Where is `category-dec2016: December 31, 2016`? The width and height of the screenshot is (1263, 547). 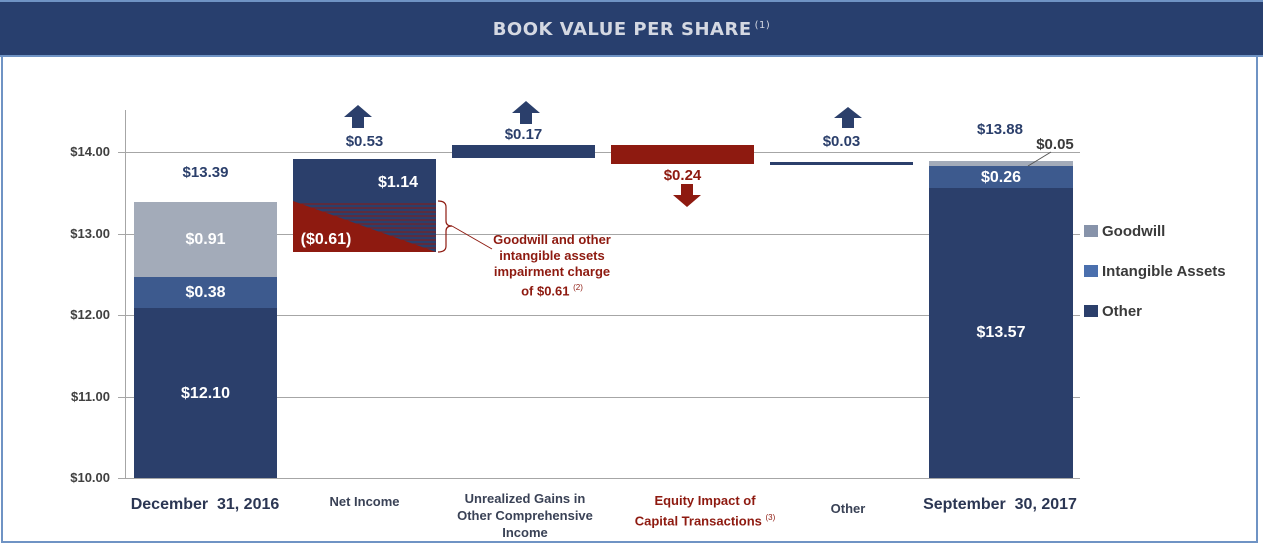 category-dec2016: December 31, 2016 is located at coordinates (205, 504).